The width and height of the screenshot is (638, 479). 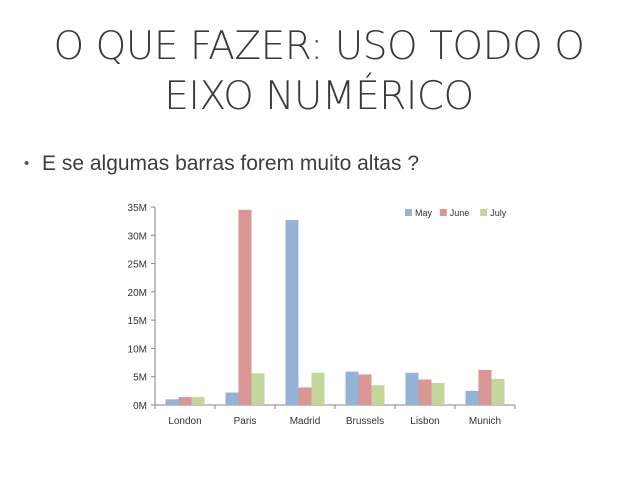 What do you see at coordinates (319, 46) in the screenshot?
I see `slide-title-line-1: O QUE FAZER: USO TODO O` at bounding box center [319, 46].